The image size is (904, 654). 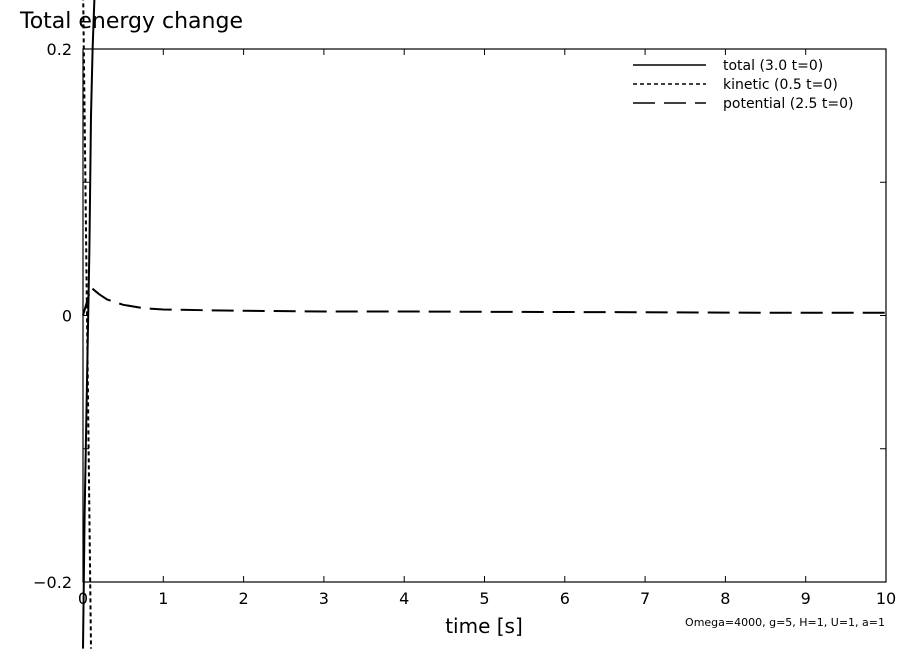 I want to click on x-tick-labels: 0 1 2 3 4 5 6 7 8 9 10, so click(x=487, y=598).